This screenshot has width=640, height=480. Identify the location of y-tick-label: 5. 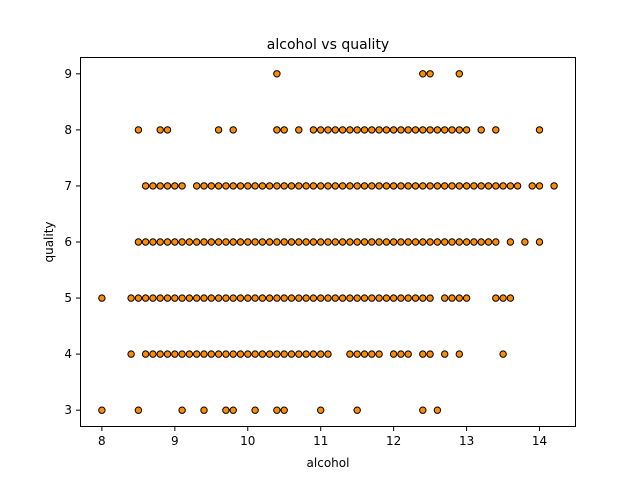
(68, 298).